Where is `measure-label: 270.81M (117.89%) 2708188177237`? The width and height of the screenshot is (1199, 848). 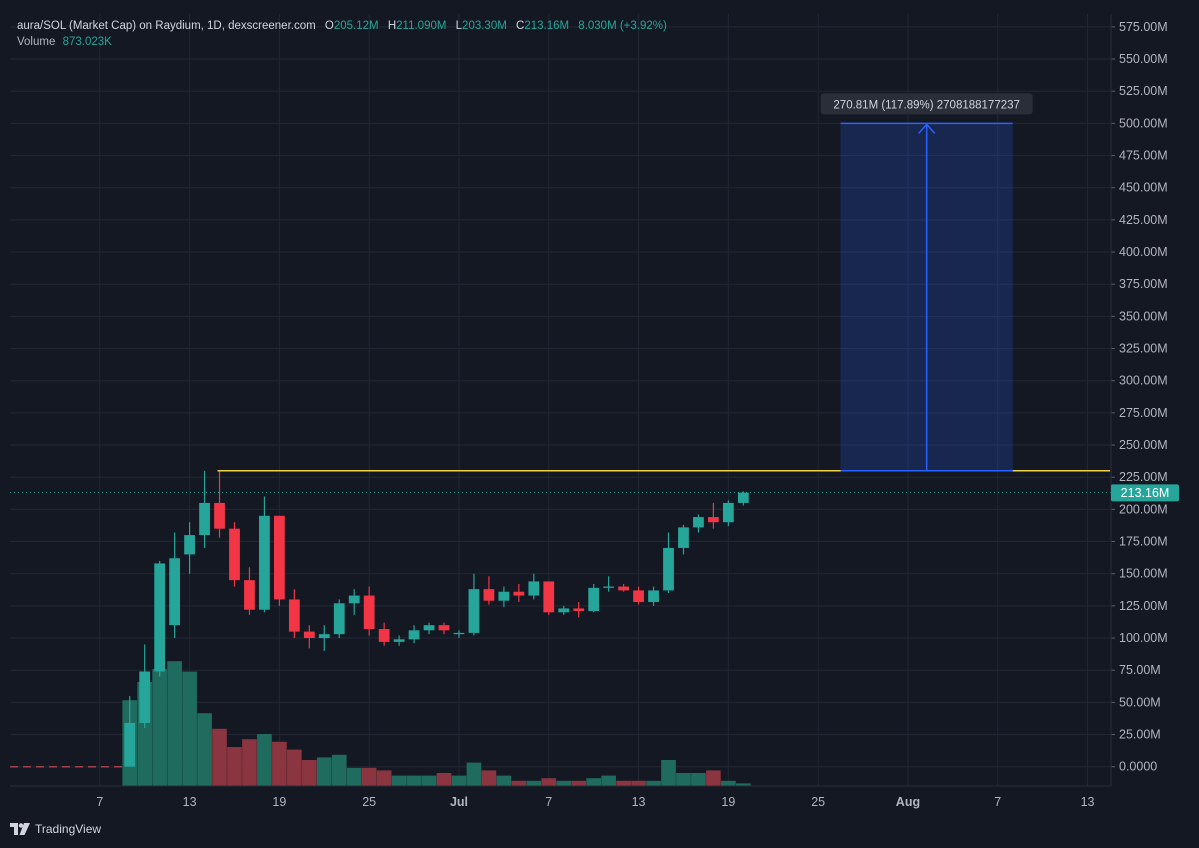 measure-label: 270.81M (117.89%) 2708188177237 is located at coordinates (926, 105).